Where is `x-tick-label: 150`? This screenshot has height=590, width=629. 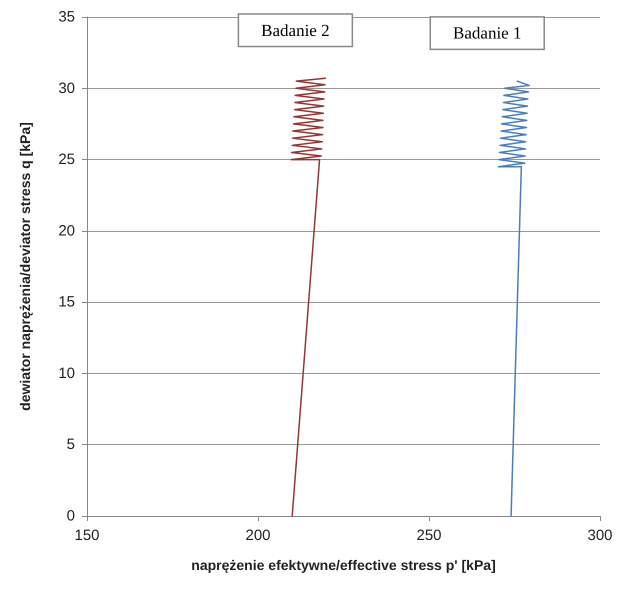 x-tick-label: 150 is located at coordinates (87, 535).